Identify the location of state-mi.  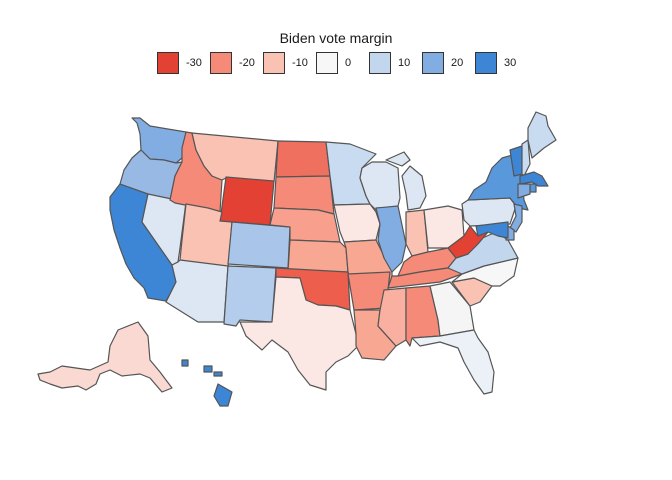
(406, 181).